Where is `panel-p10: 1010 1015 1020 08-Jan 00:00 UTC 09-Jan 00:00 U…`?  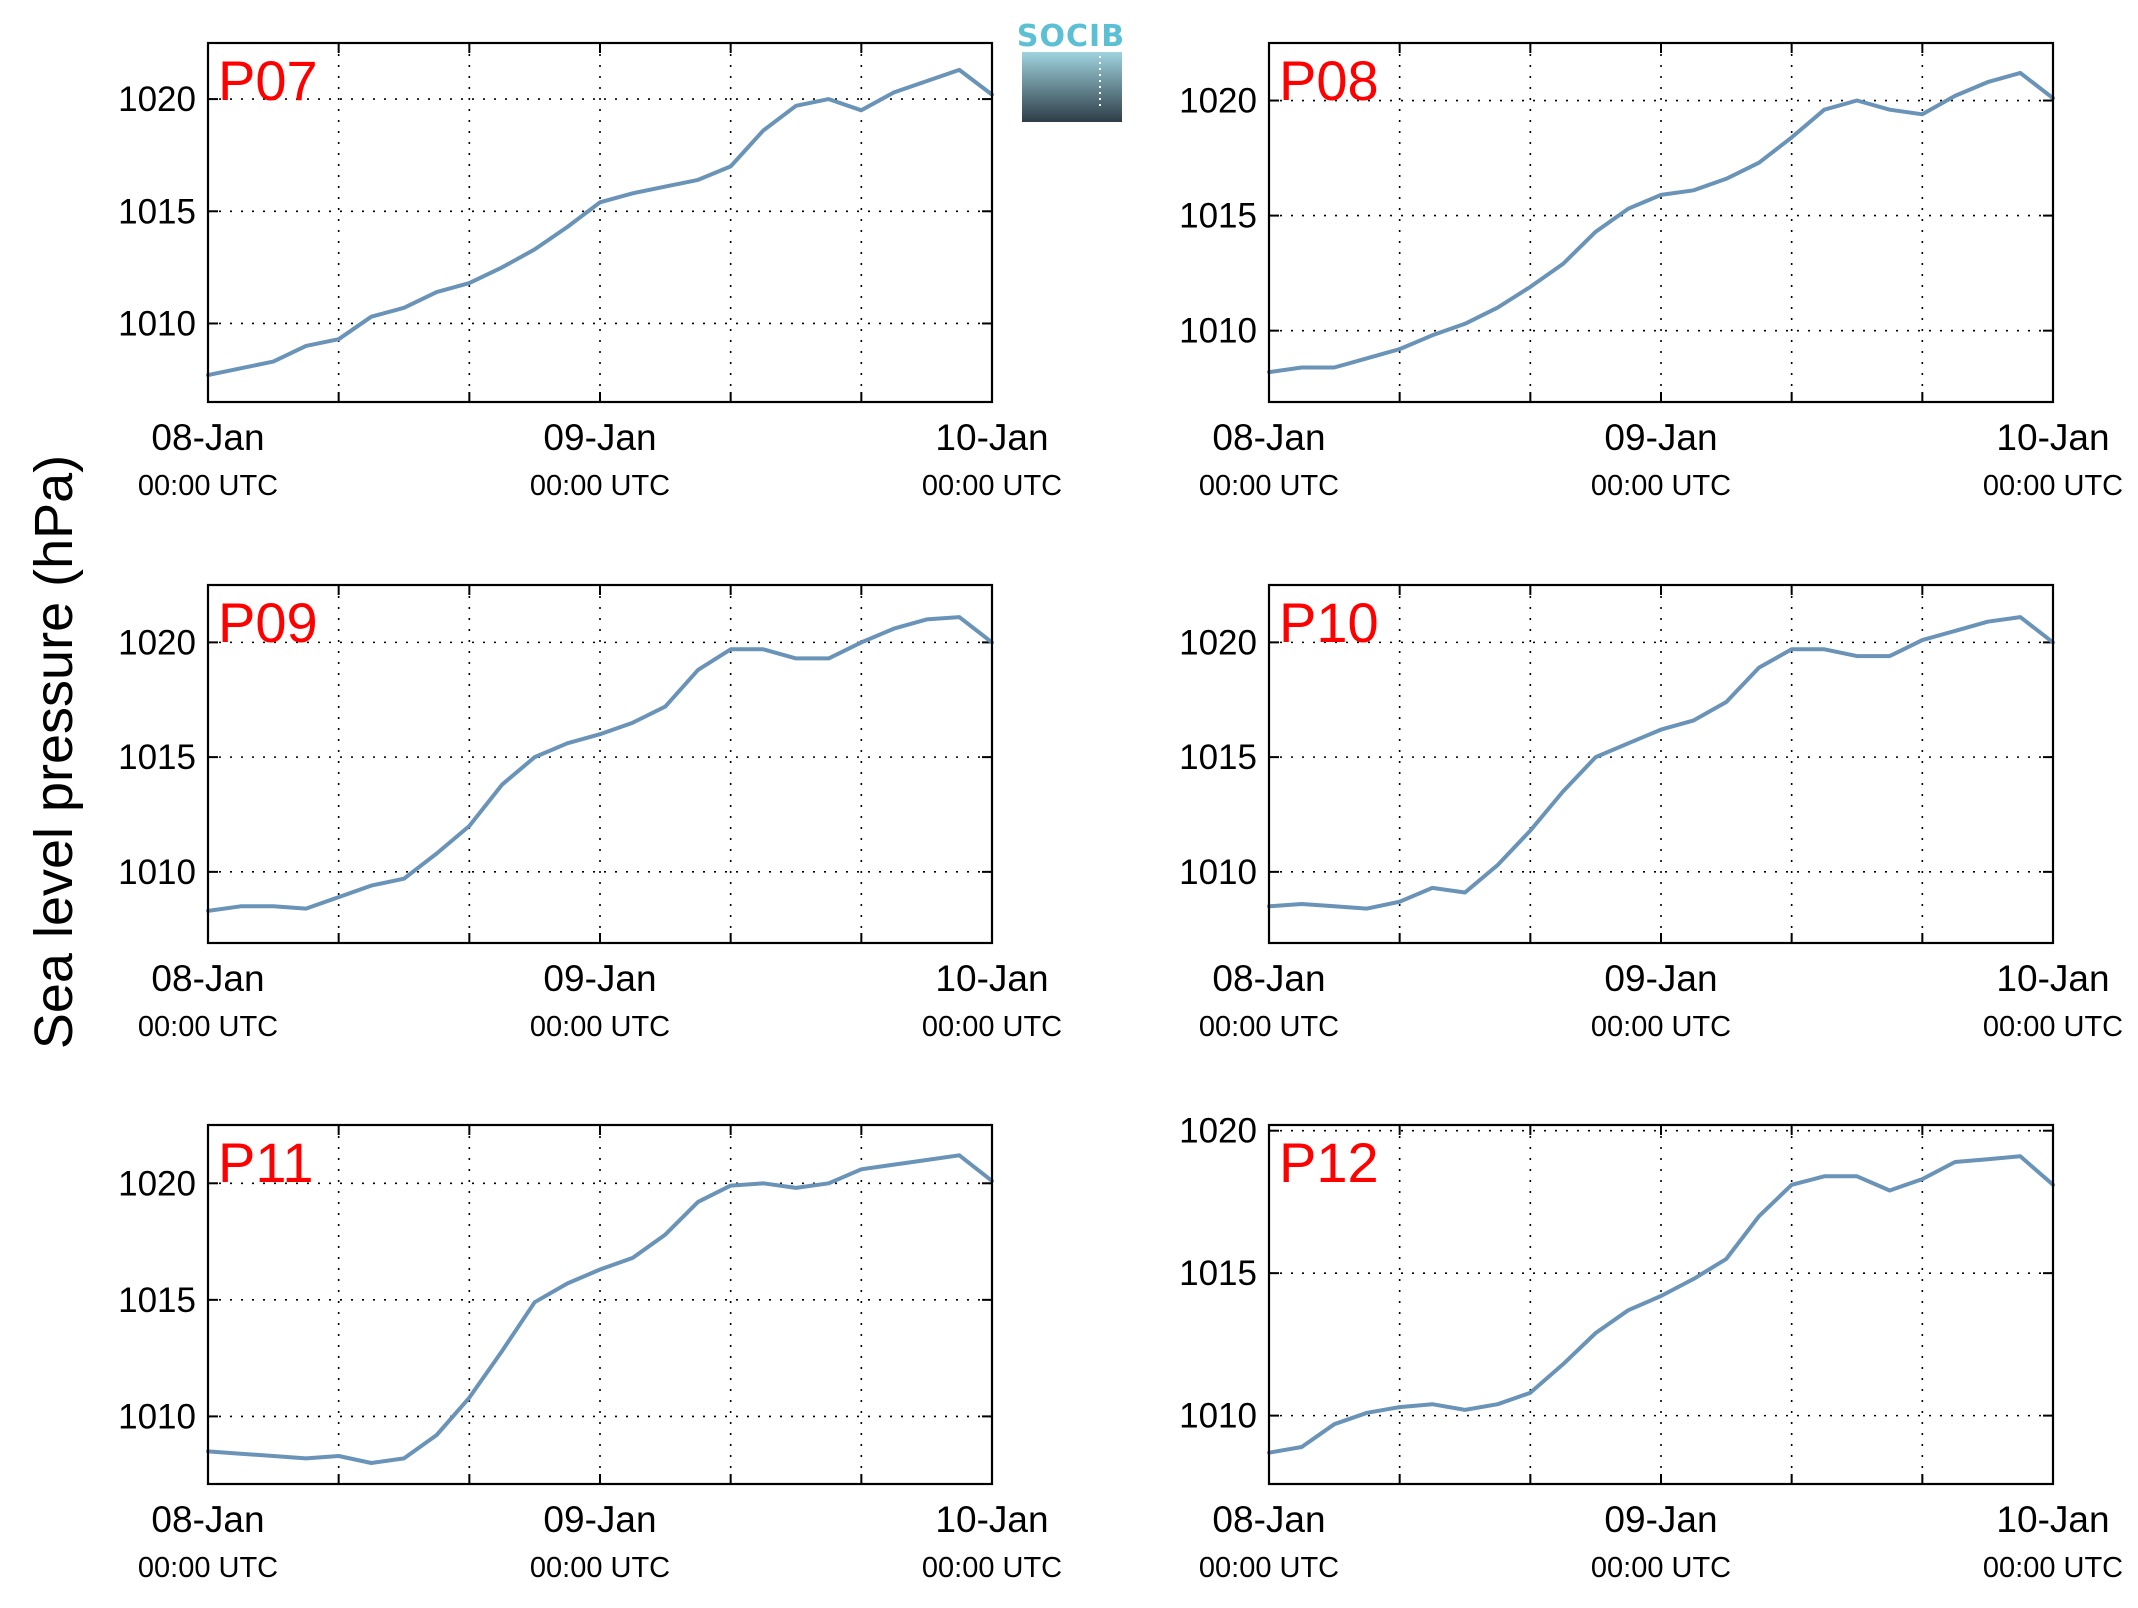
panel-p10: 1010 1015 1020 08-Jan 00:00 UTC 09-Jan 00:00 U… is located at coordinates (1651, 813).